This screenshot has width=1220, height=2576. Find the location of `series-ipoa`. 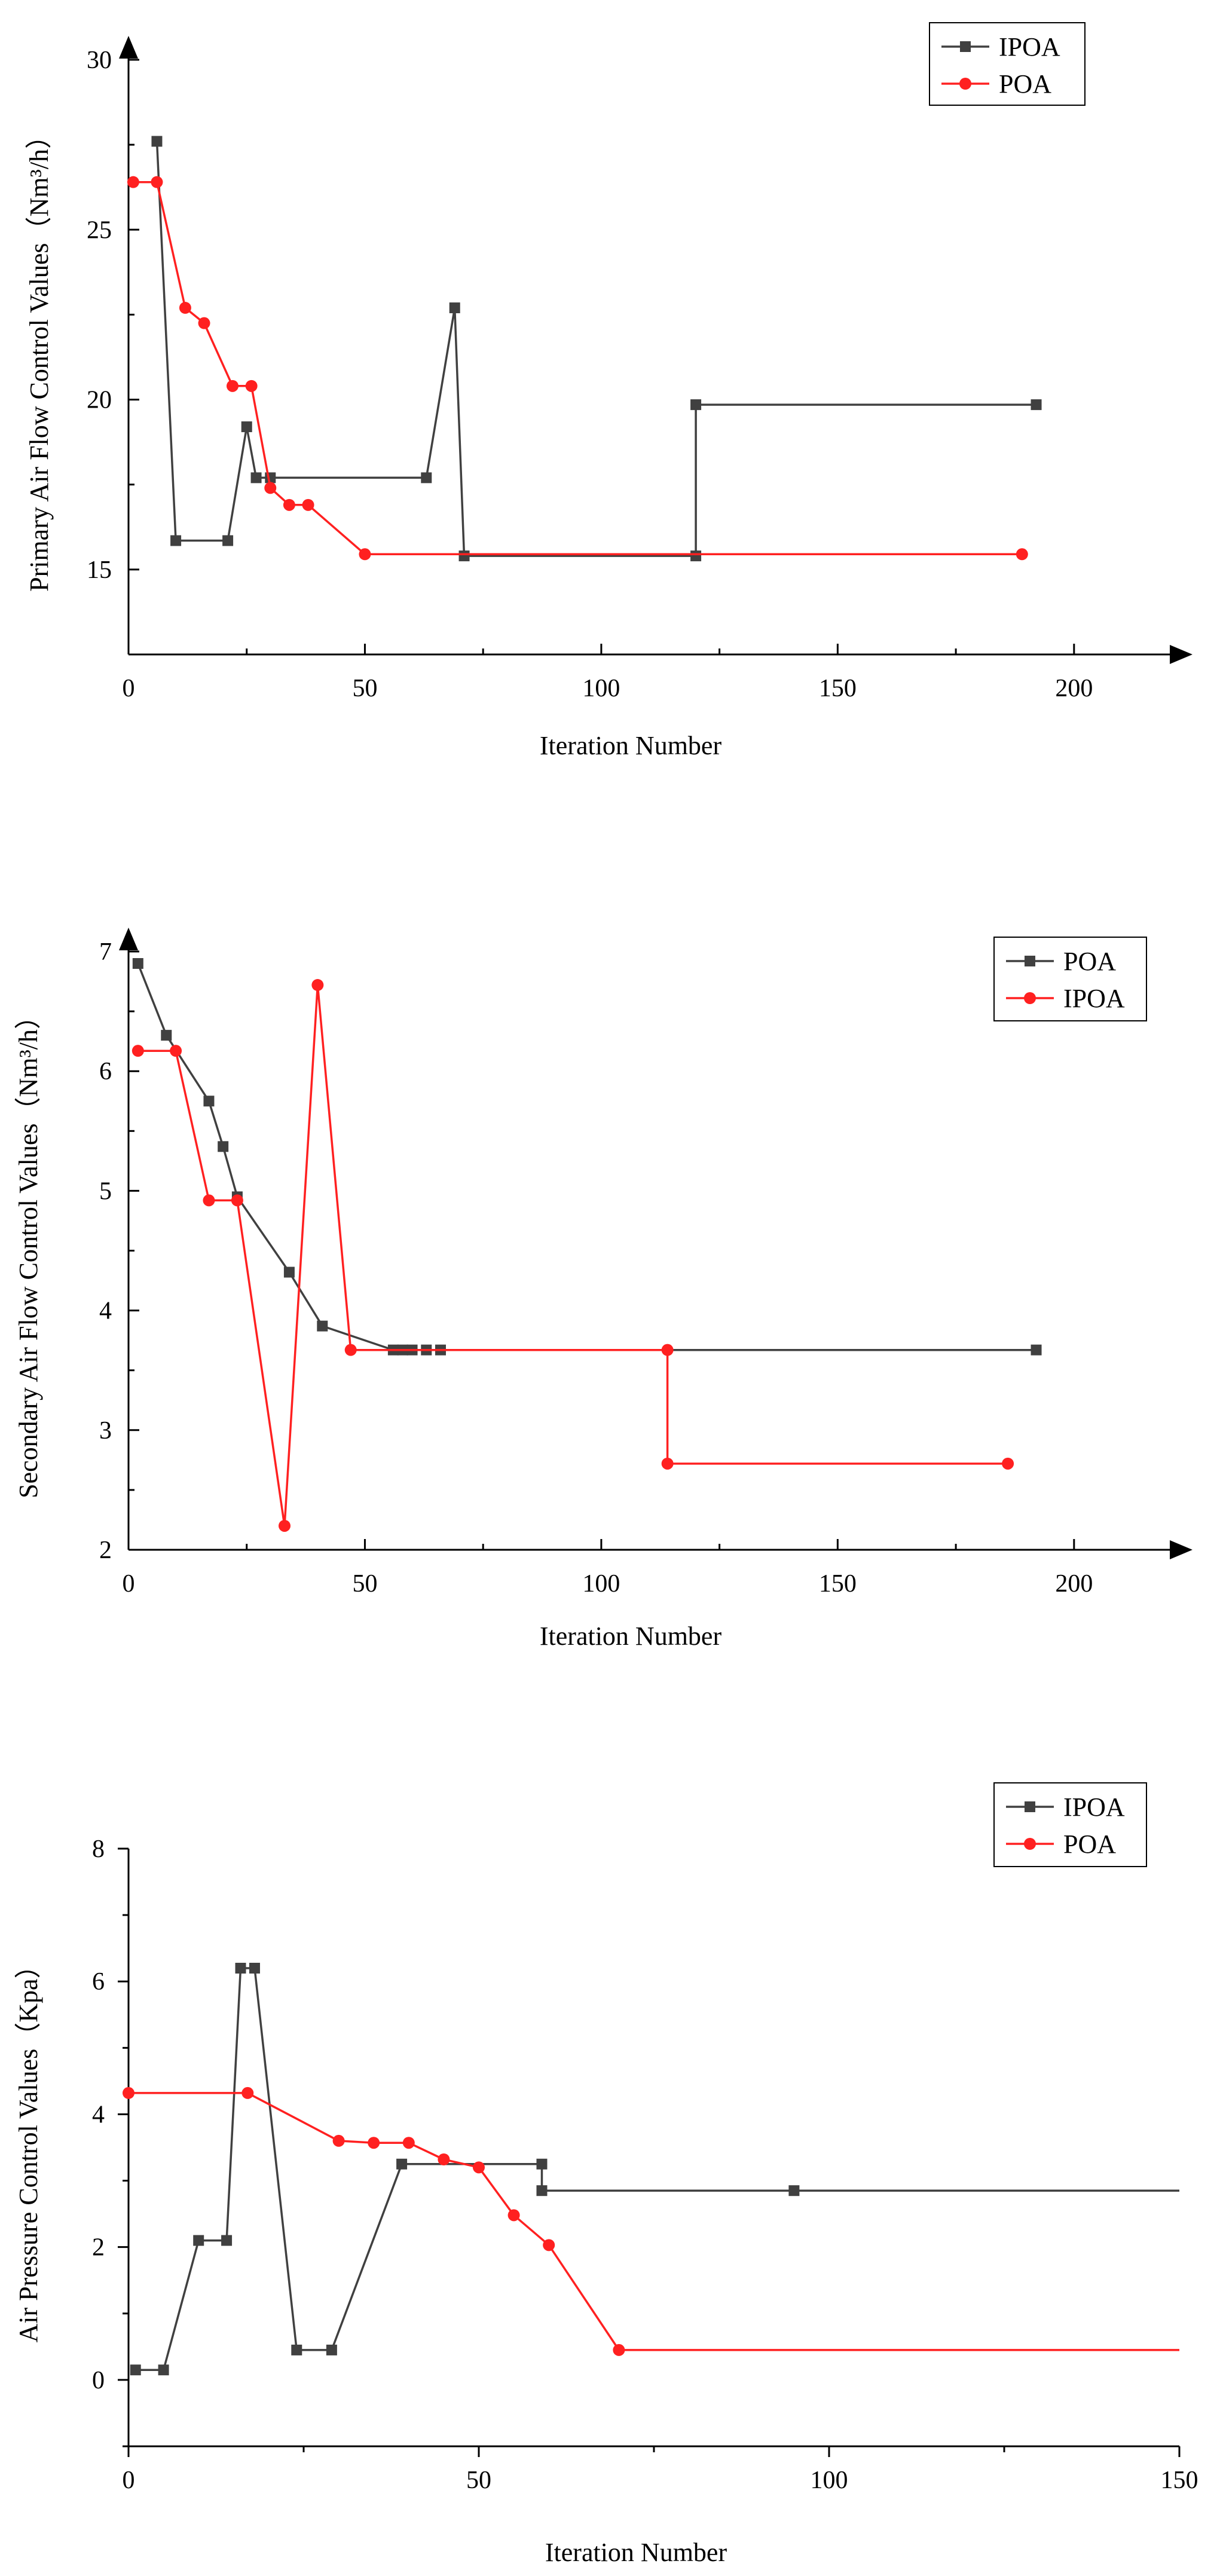

series-ipoa is located at coordinates (655, 2169).